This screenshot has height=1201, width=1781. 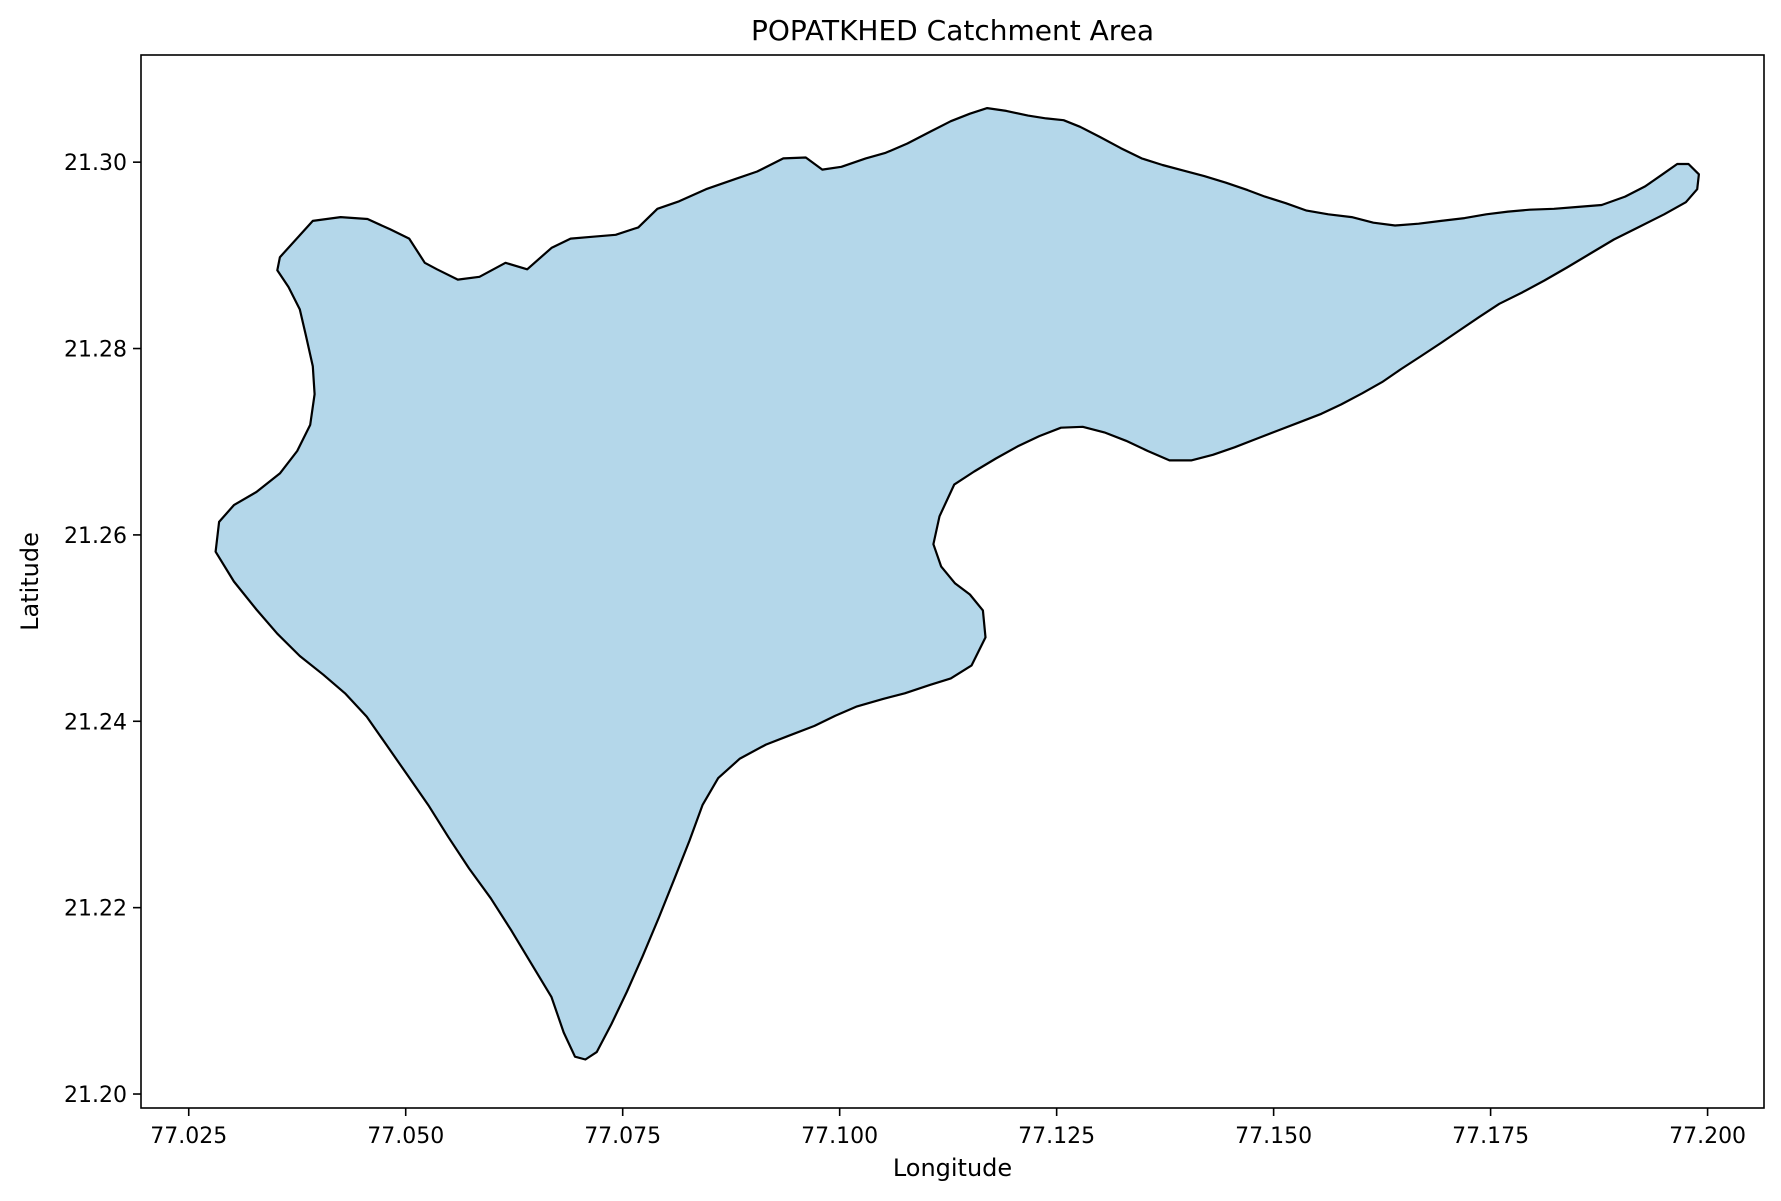 What do you see at coordinates (1707, 1136) in the screenshot?
I see `x-tick-label: 77.200` at bounding box center [1707, 1136].